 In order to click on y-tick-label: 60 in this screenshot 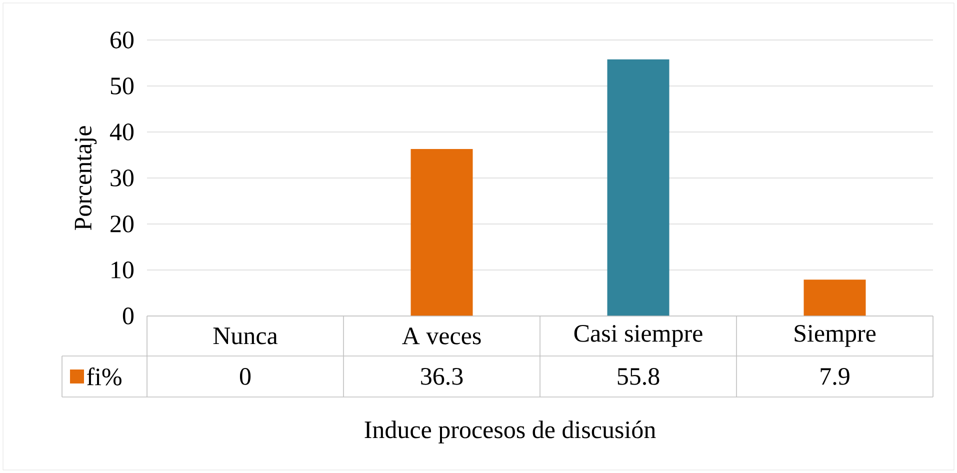, I will do `click(122, 40)`.